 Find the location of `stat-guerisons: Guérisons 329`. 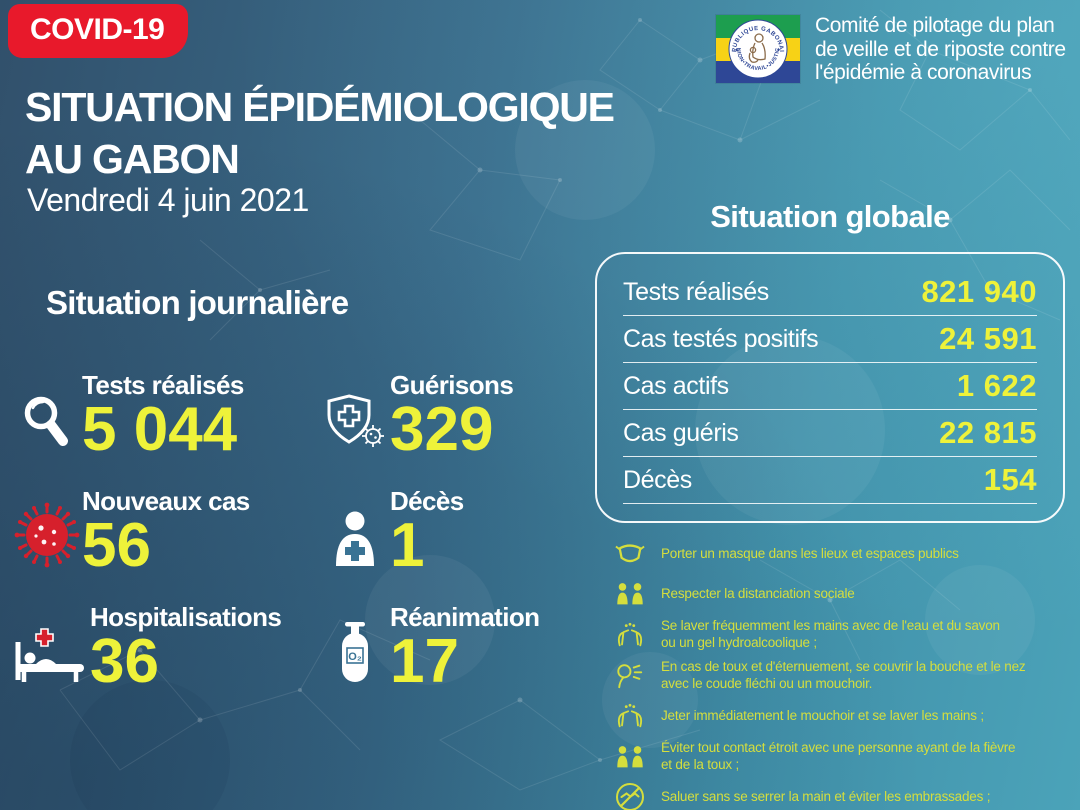

stat-guerisons: Guérisons 329 is located at coordinates (451, 403).